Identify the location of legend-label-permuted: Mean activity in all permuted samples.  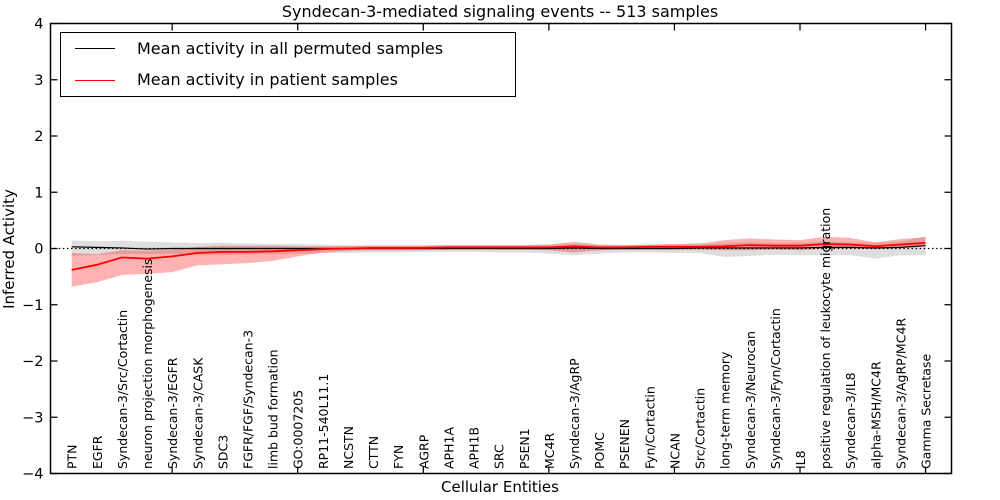
(290, 48).